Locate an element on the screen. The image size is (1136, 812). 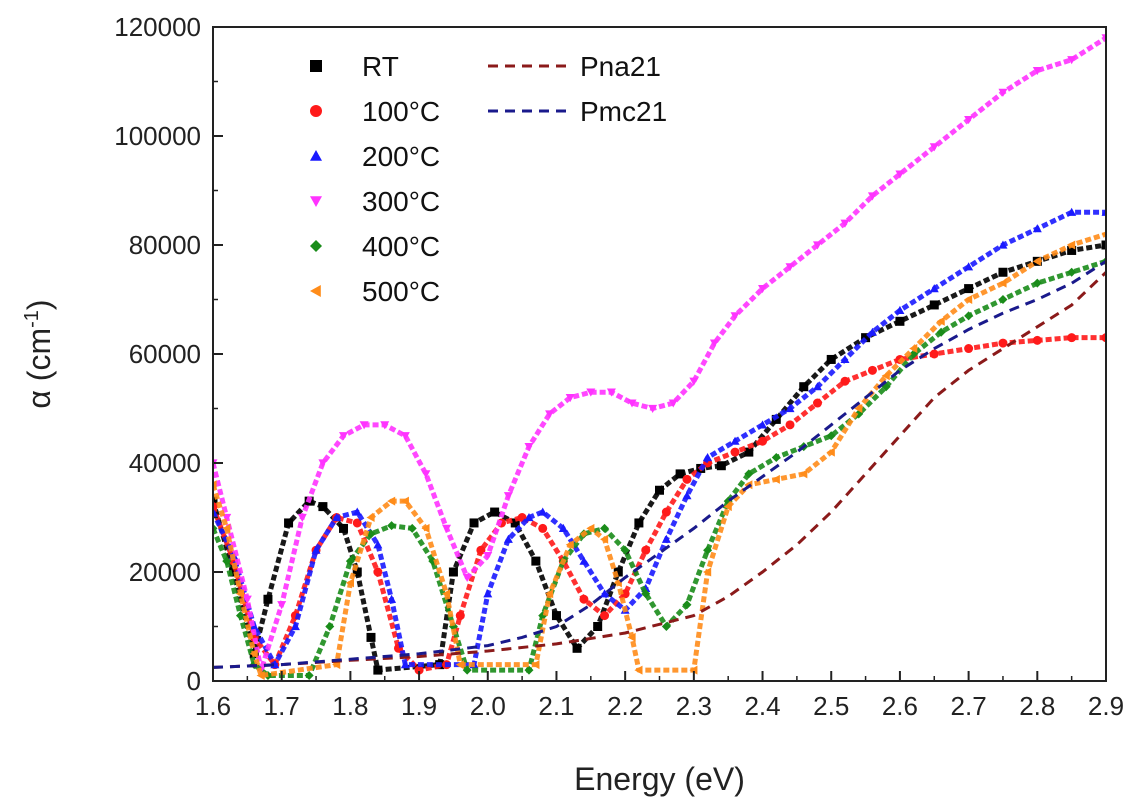
legend-item: Pna21 is located at coordinates (574, 66).